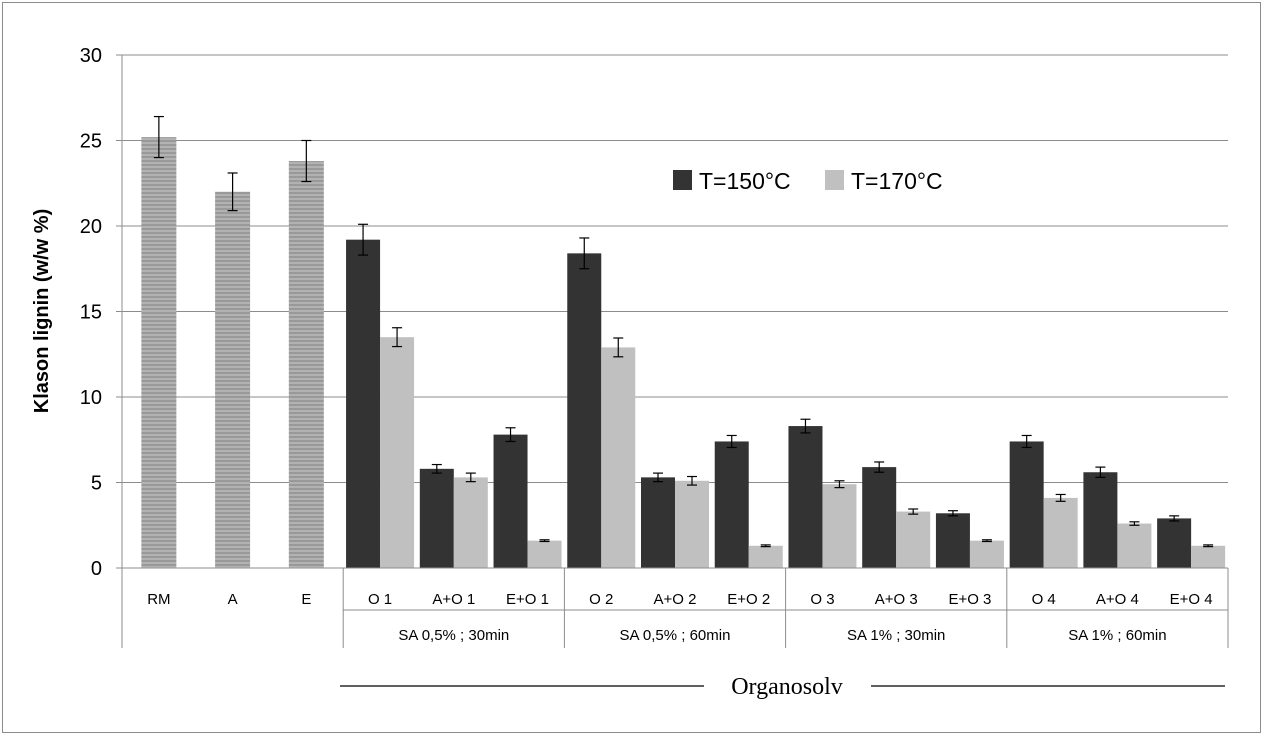 The height and width of the screenshot is (740, 1263). What do you see at coordinates (1117, 599) in the screenshot?
I see `x-tick-label: A+O 4` at bounding box center [1117, 599].